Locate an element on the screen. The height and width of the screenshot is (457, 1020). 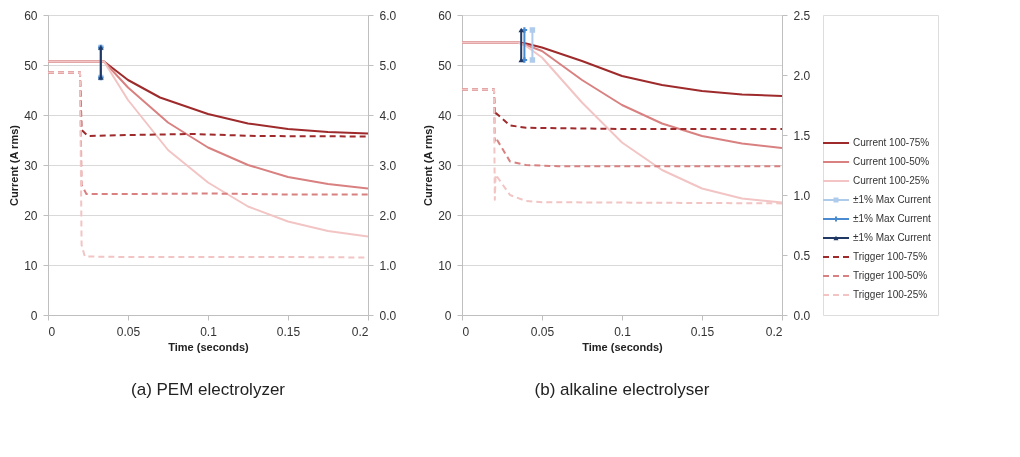
y2-tick-label: 3.0 is located at coordinates (388, 165).